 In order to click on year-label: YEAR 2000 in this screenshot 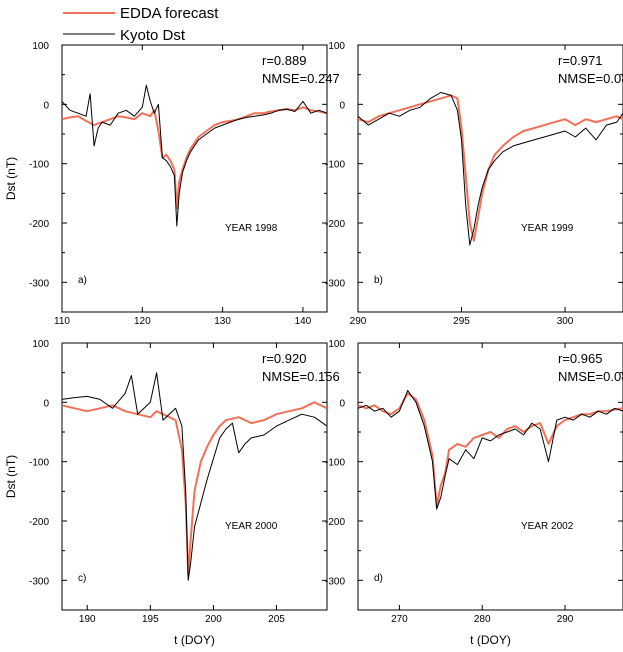, I will do `click(251, 526)`.